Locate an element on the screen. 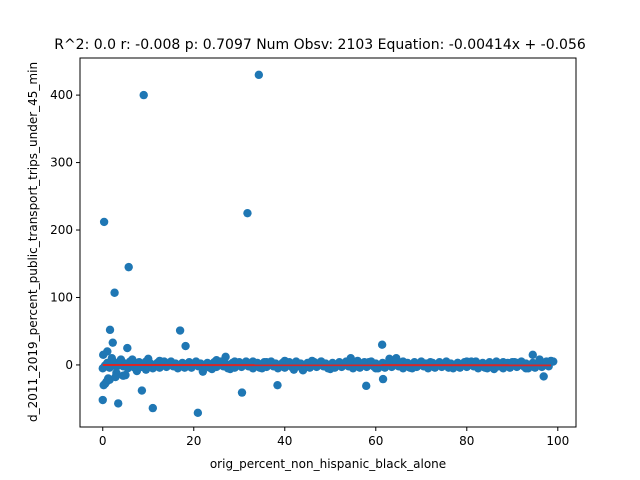 The height and width of the screenshot is (480, 640). x-tick-label: 100 is located at coordinates (557, 441).